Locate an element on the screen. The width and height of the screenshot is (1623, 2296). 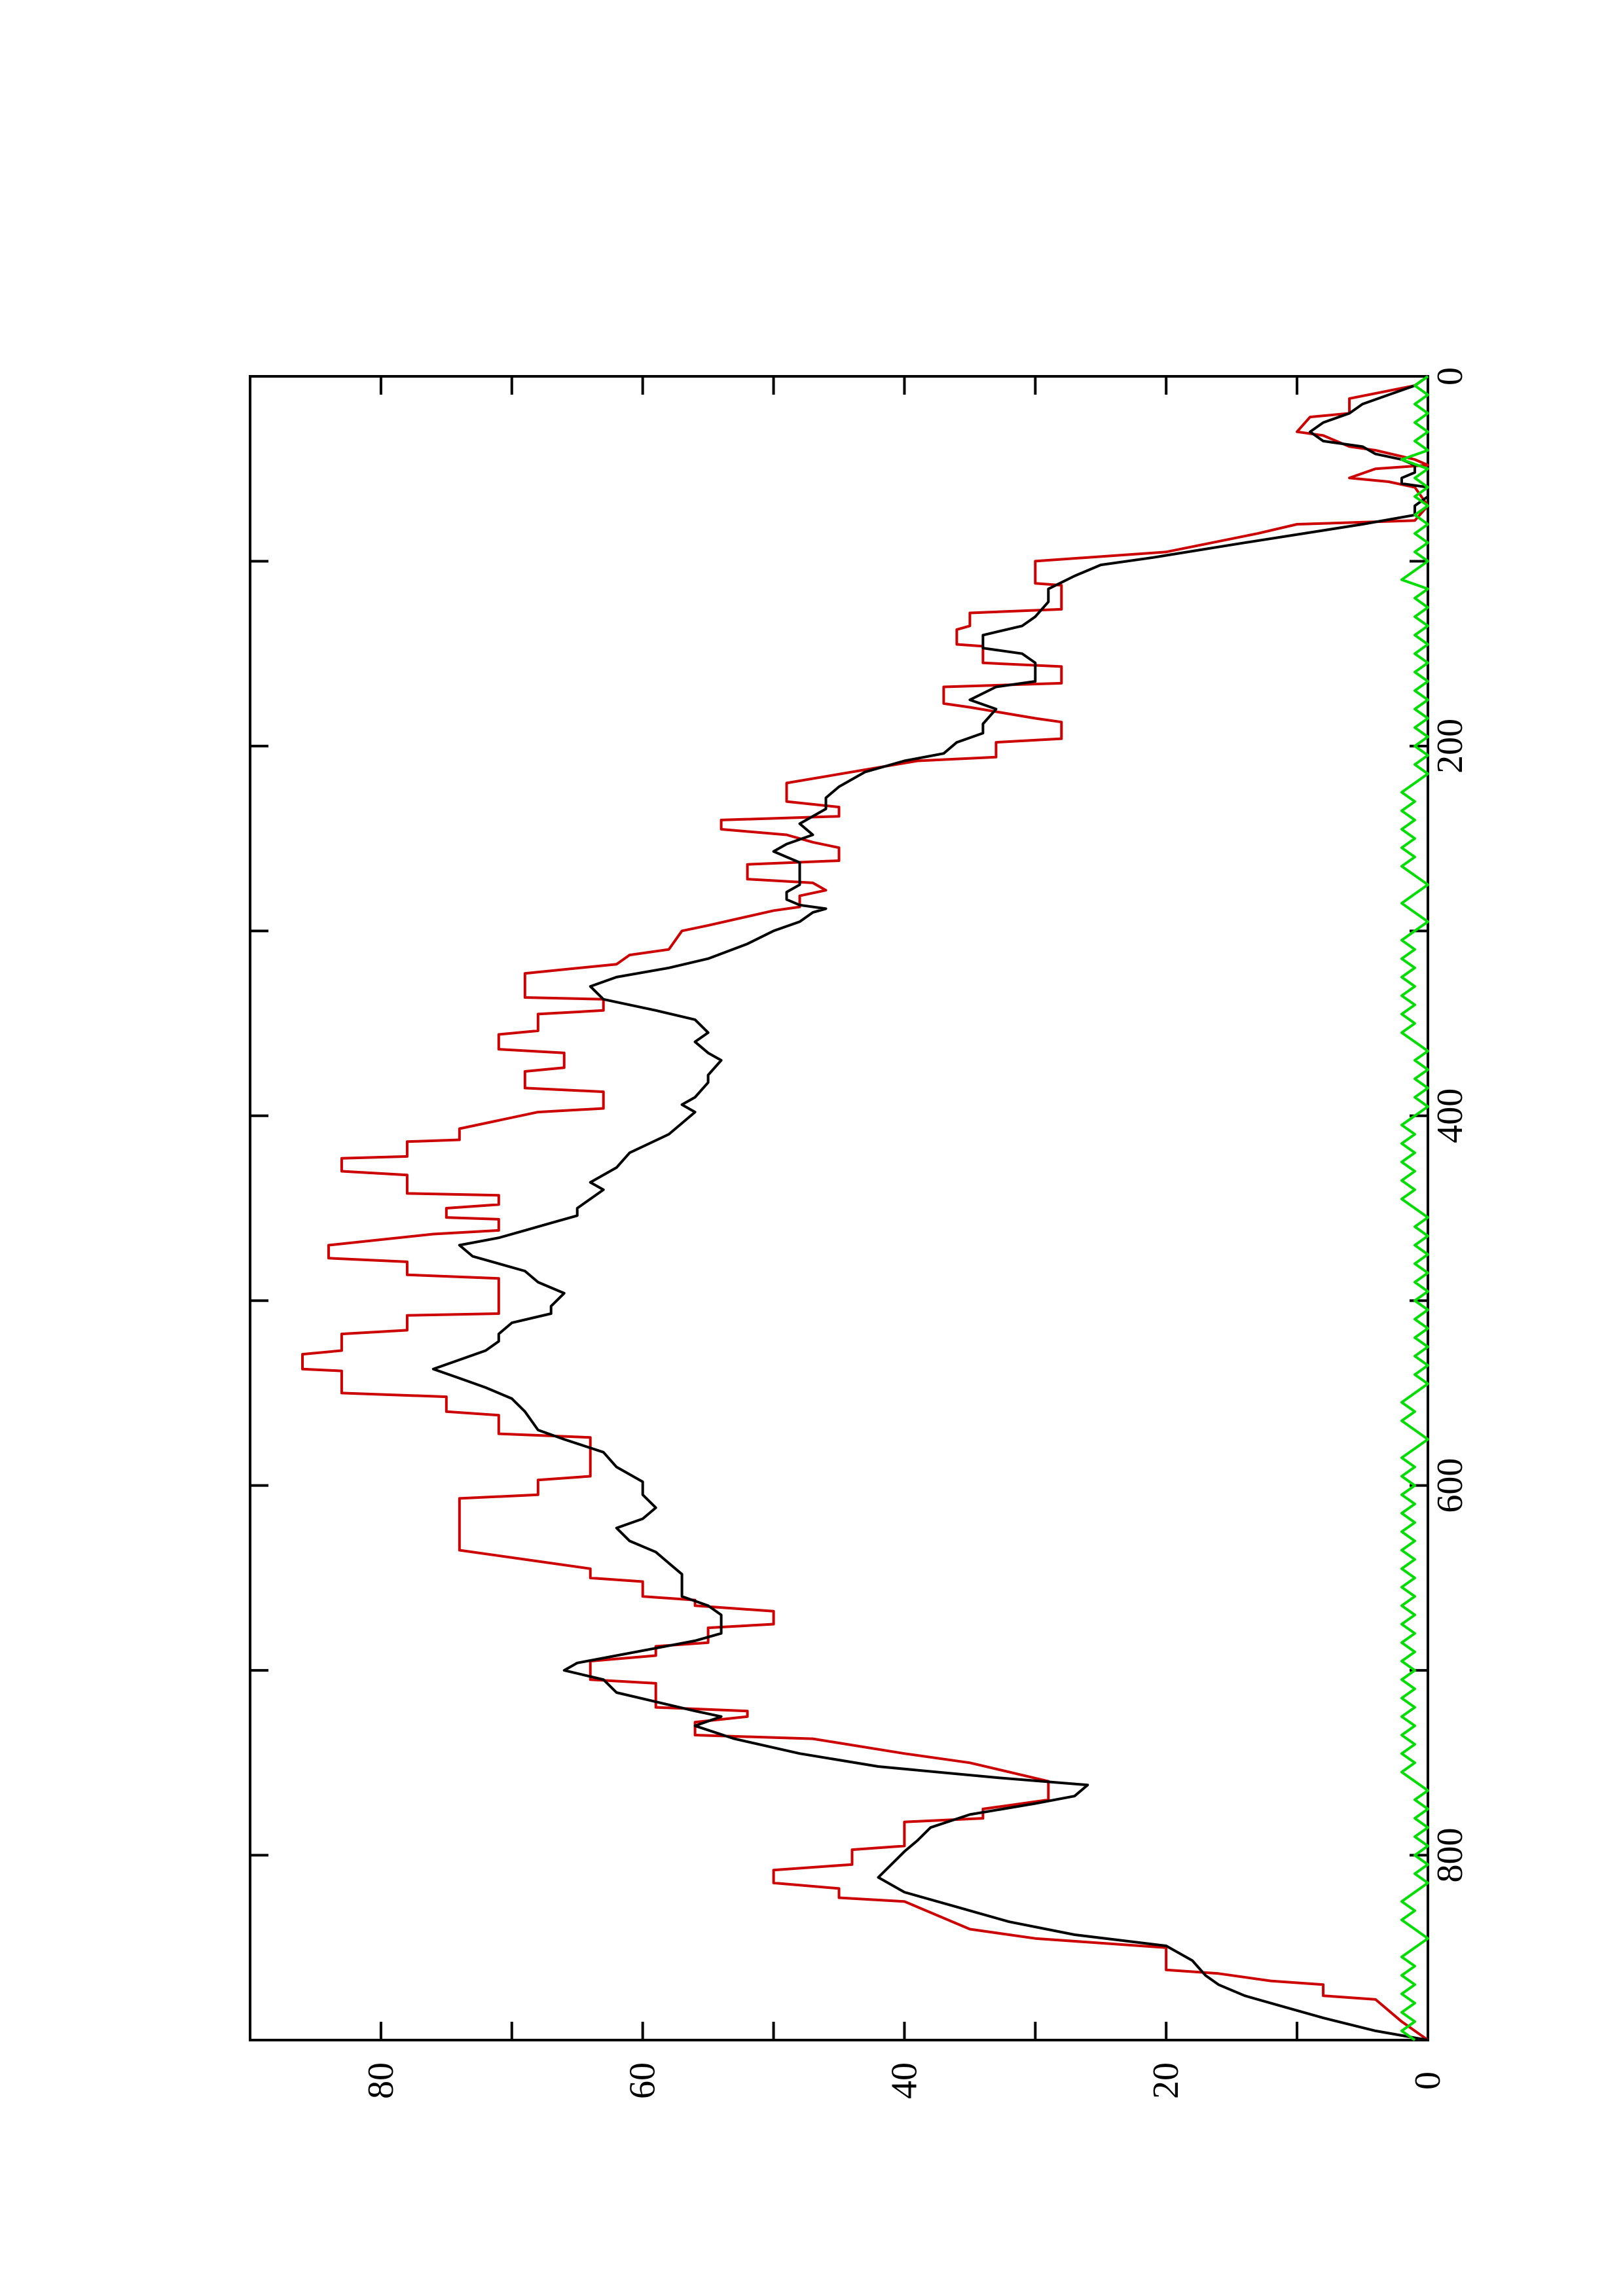
x-tick-label: 200 is located at coordinates (1450, 746).